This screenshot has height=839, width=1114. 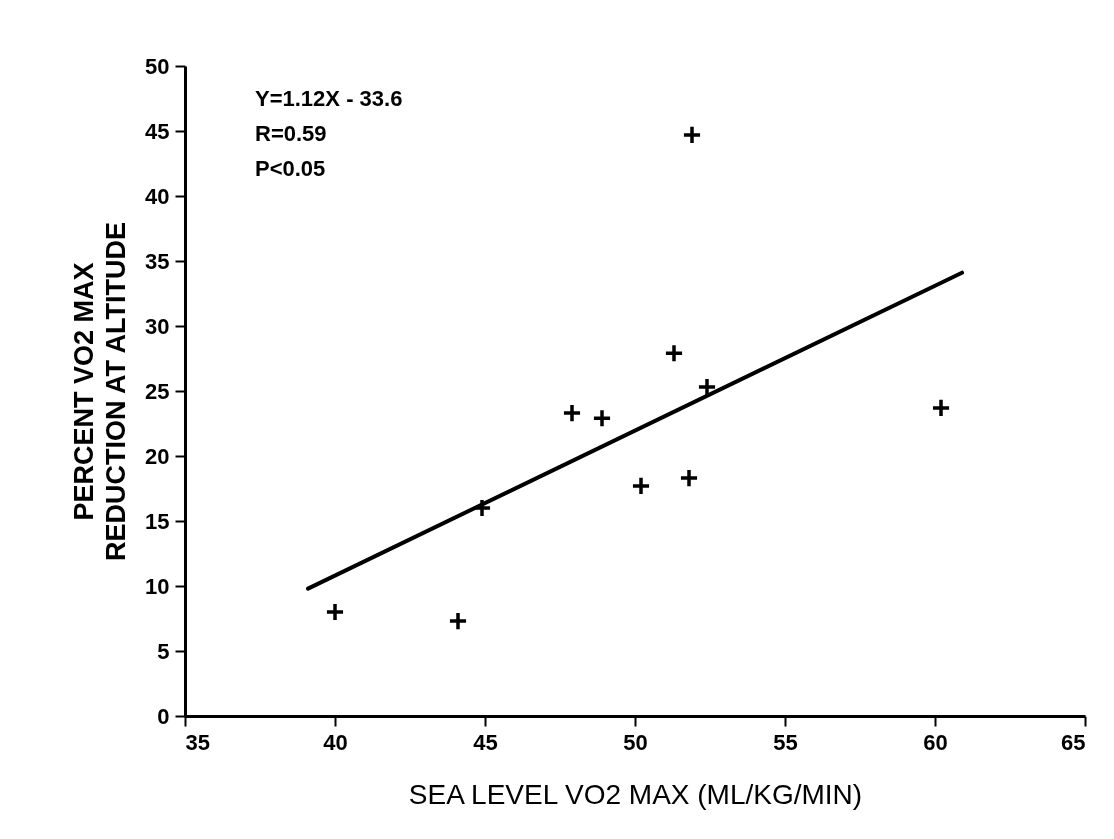 What do you see at coordinates (157, 586) in the screenshot?
I see `y-tick-label: 10` at bounding box center [157, 586].